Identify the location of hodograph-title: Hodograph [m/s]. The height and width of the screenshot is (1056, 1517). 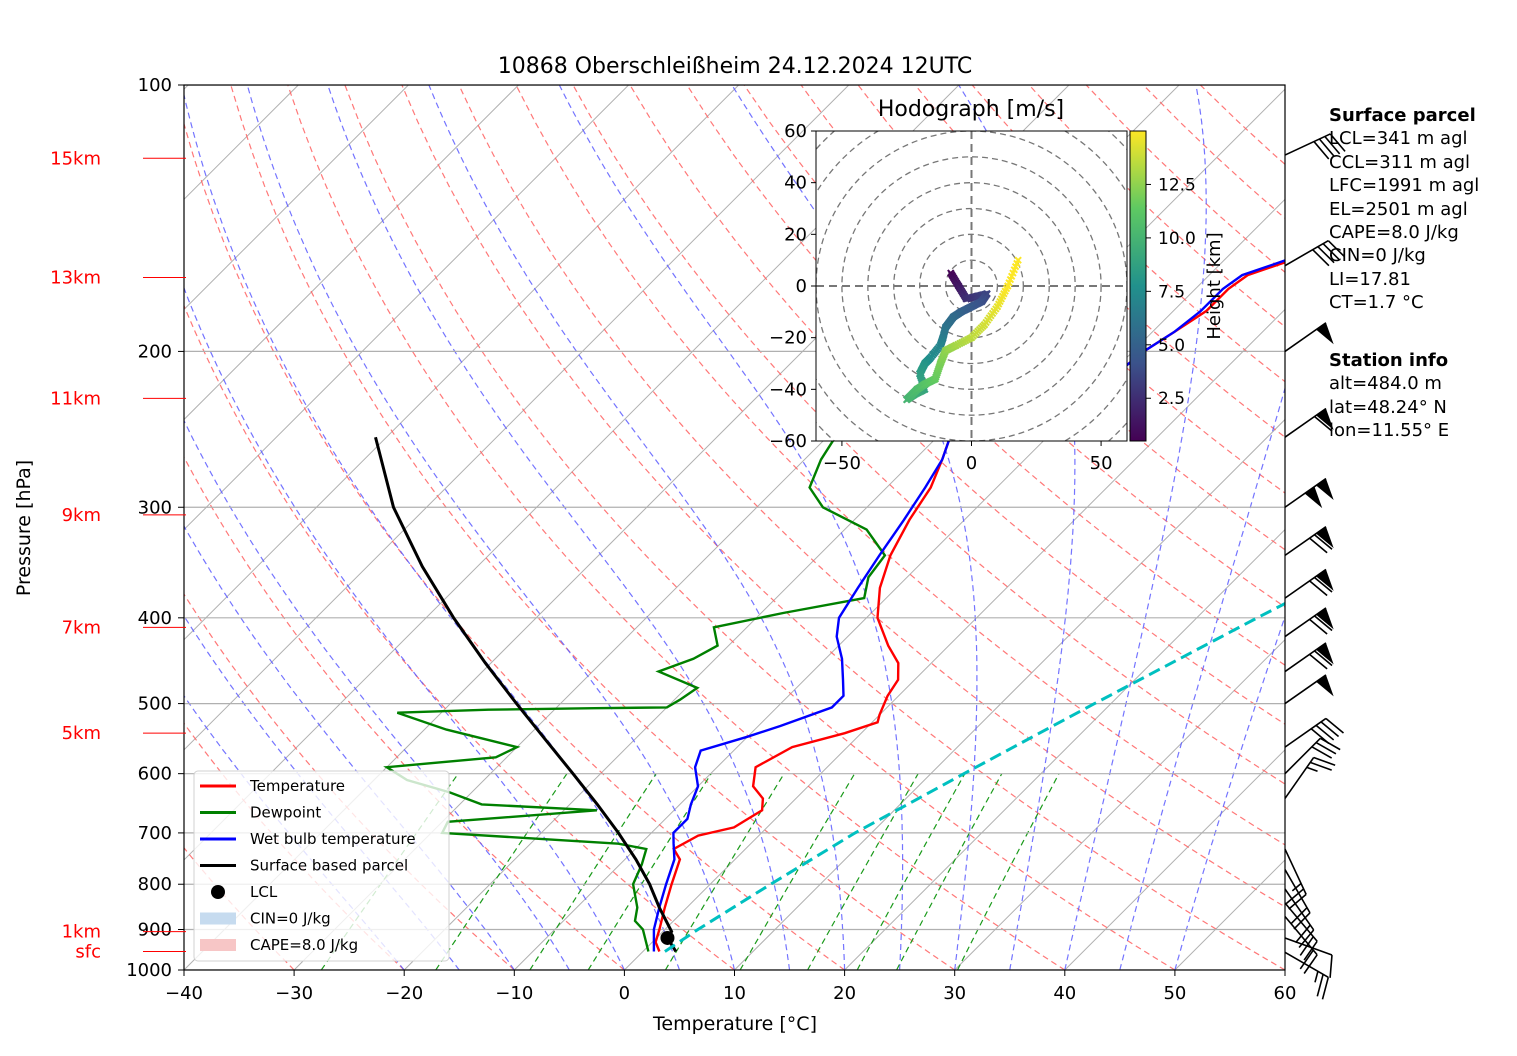
(971, 109).